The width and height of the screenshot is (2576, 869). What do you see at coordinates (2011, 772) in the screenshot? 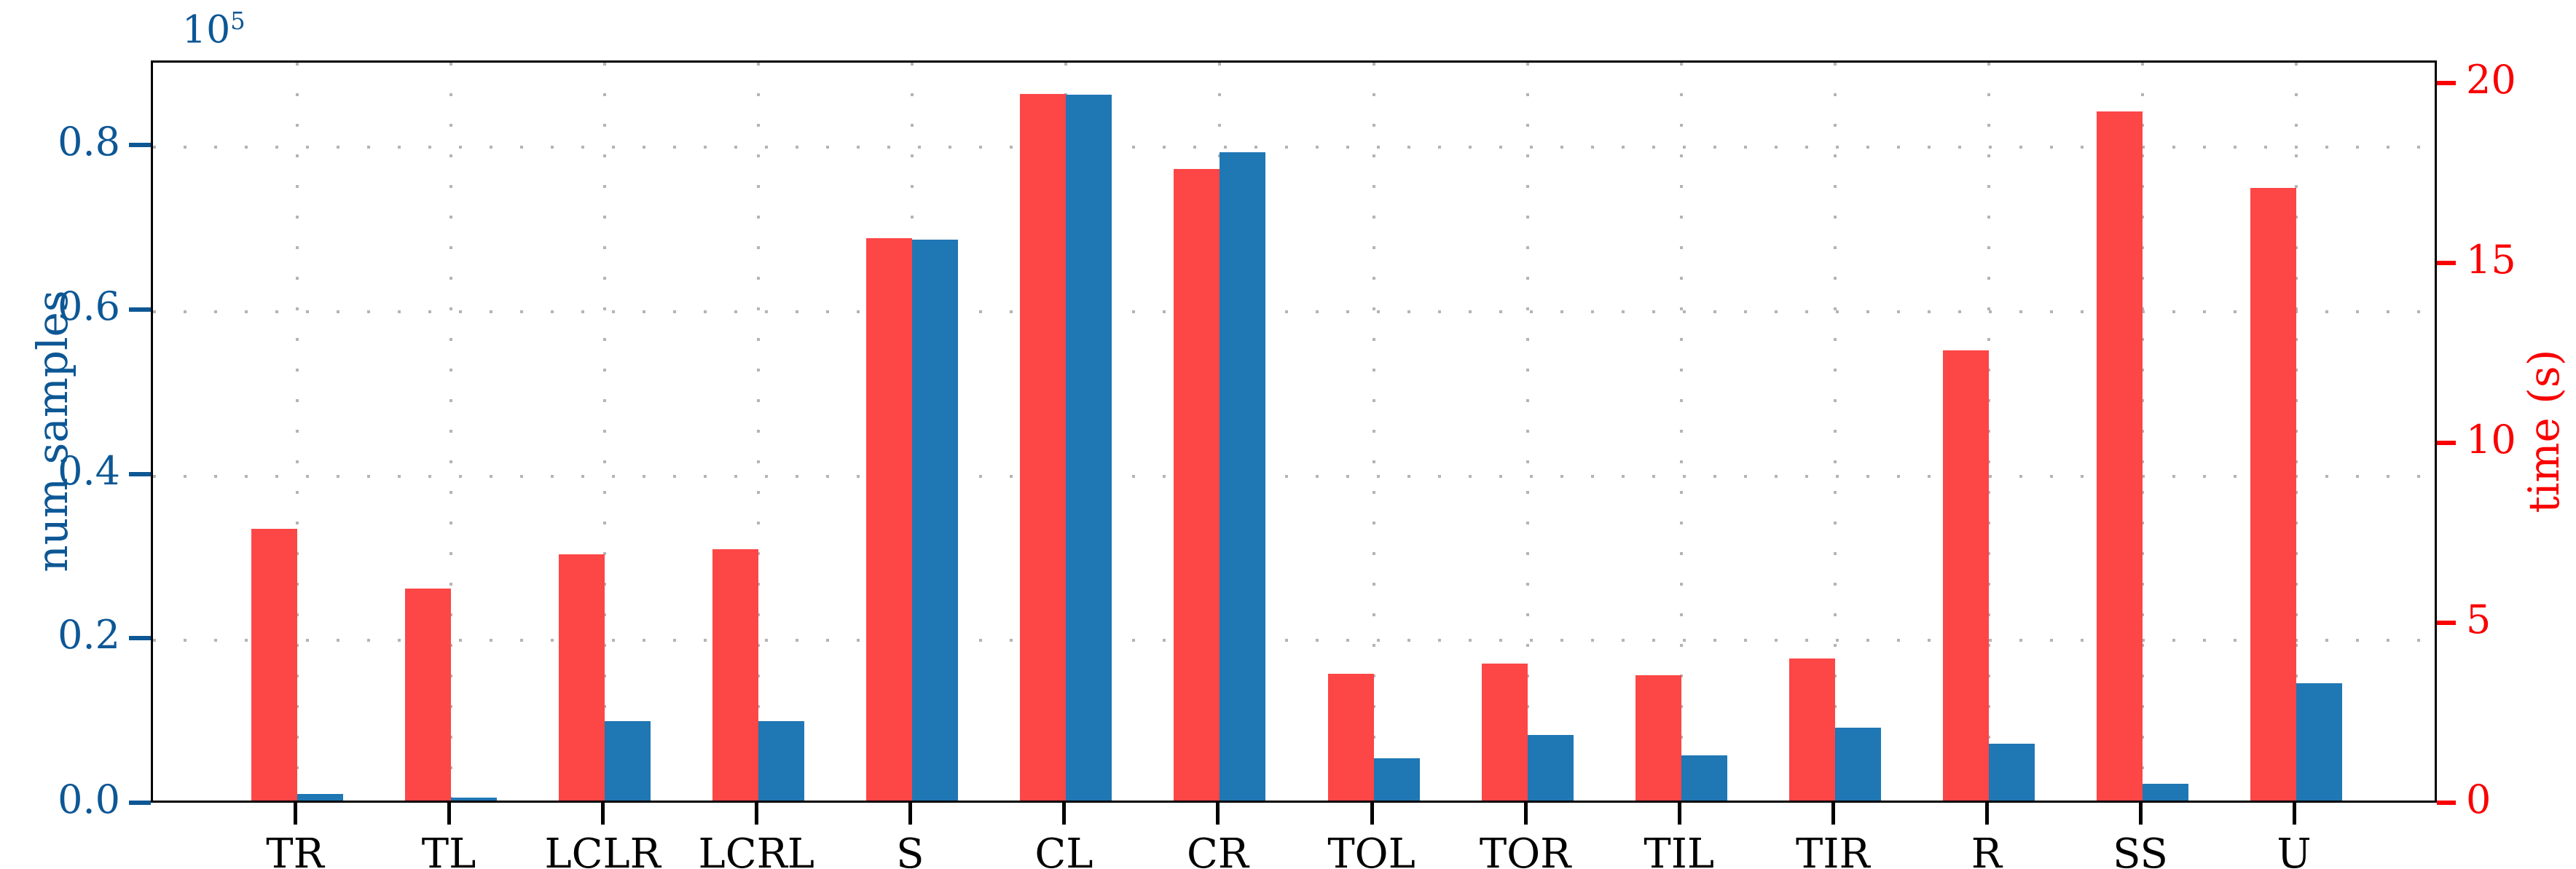
I see `samples-bar-R` at bounding box center [2011, 772].